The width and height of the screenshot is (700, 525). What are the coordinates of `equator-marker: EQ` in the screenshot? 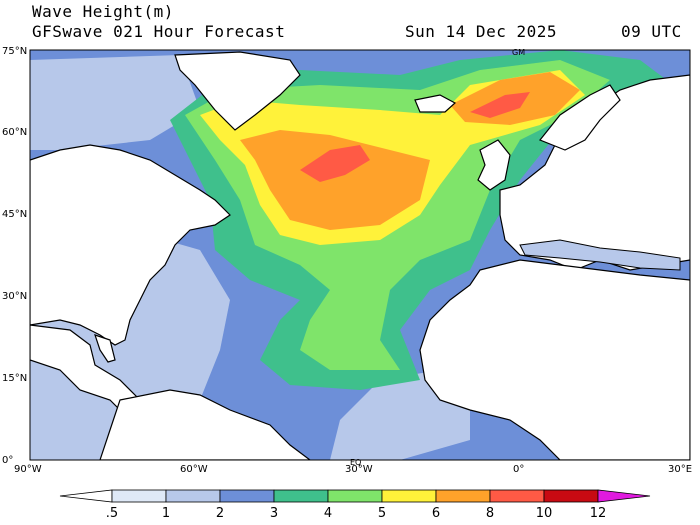 It's located at (355, 462).